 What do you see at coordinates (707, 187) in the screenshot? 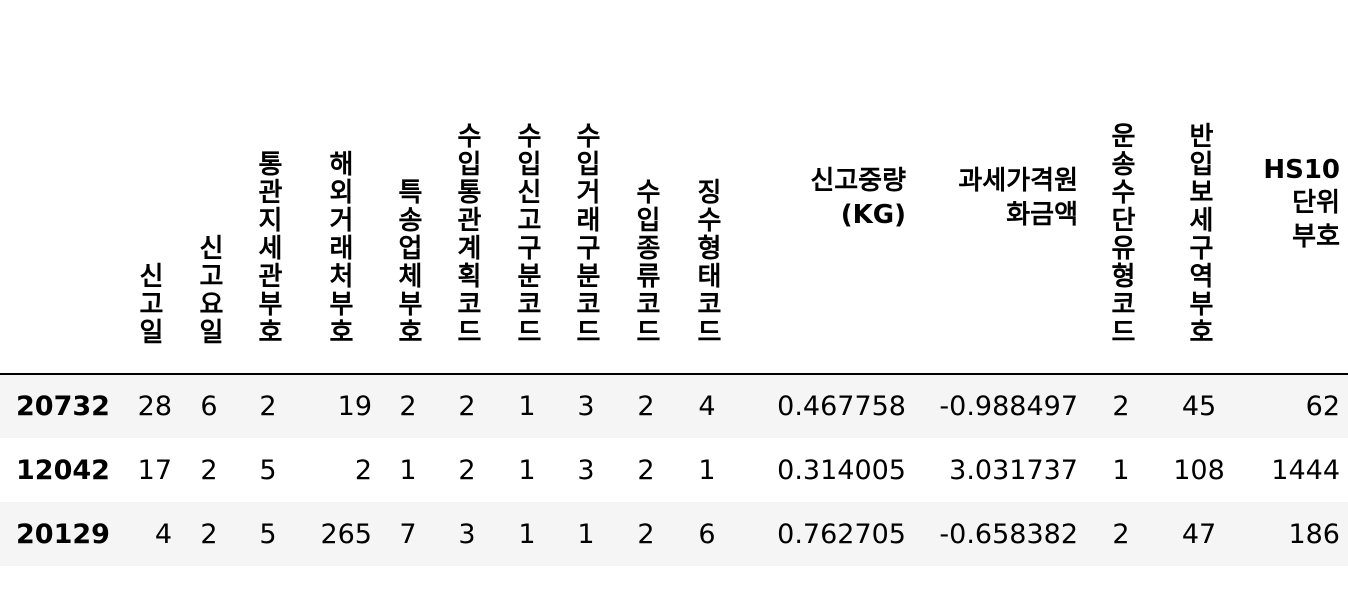
I see `column-header-징수형태코드: 징수형태코드` at bounding box center [707, 187].